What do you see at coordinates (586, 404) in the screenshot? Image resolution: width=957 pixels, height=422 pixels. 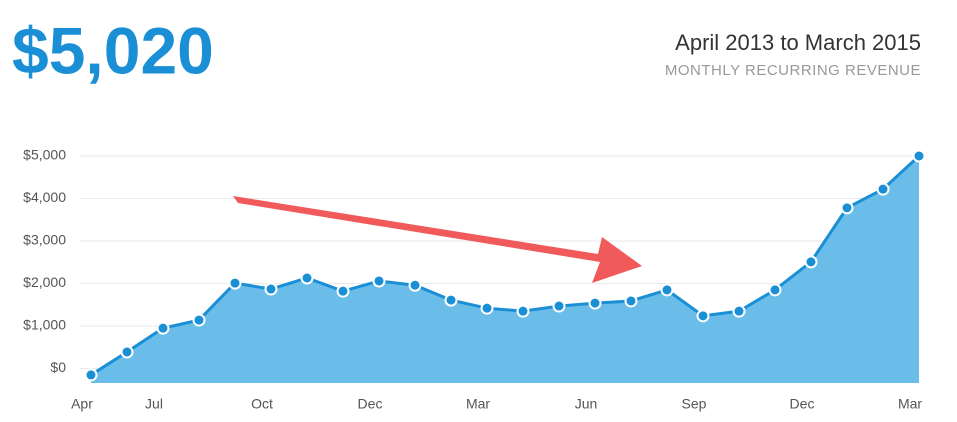 I see `x-tick-label: Jun` at bounding box center [586, 404].